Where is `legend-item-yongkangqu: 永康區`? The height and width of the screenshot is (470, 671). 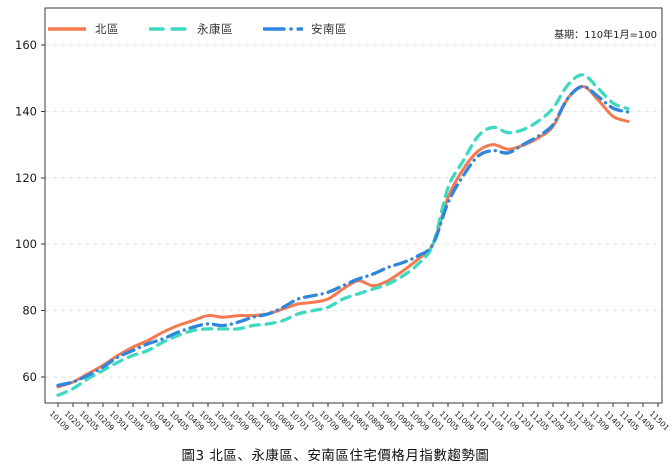 legend-item-yongkangqu: 永康區 is located at coordinates (191, 29).